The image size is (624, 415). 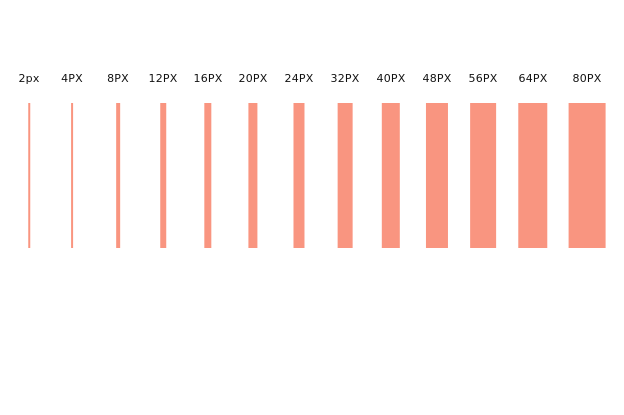 What do you see at coordinates (533, 78) in the screenshot?
I see `size-label: 64PX` at bounding box center [533, 78].